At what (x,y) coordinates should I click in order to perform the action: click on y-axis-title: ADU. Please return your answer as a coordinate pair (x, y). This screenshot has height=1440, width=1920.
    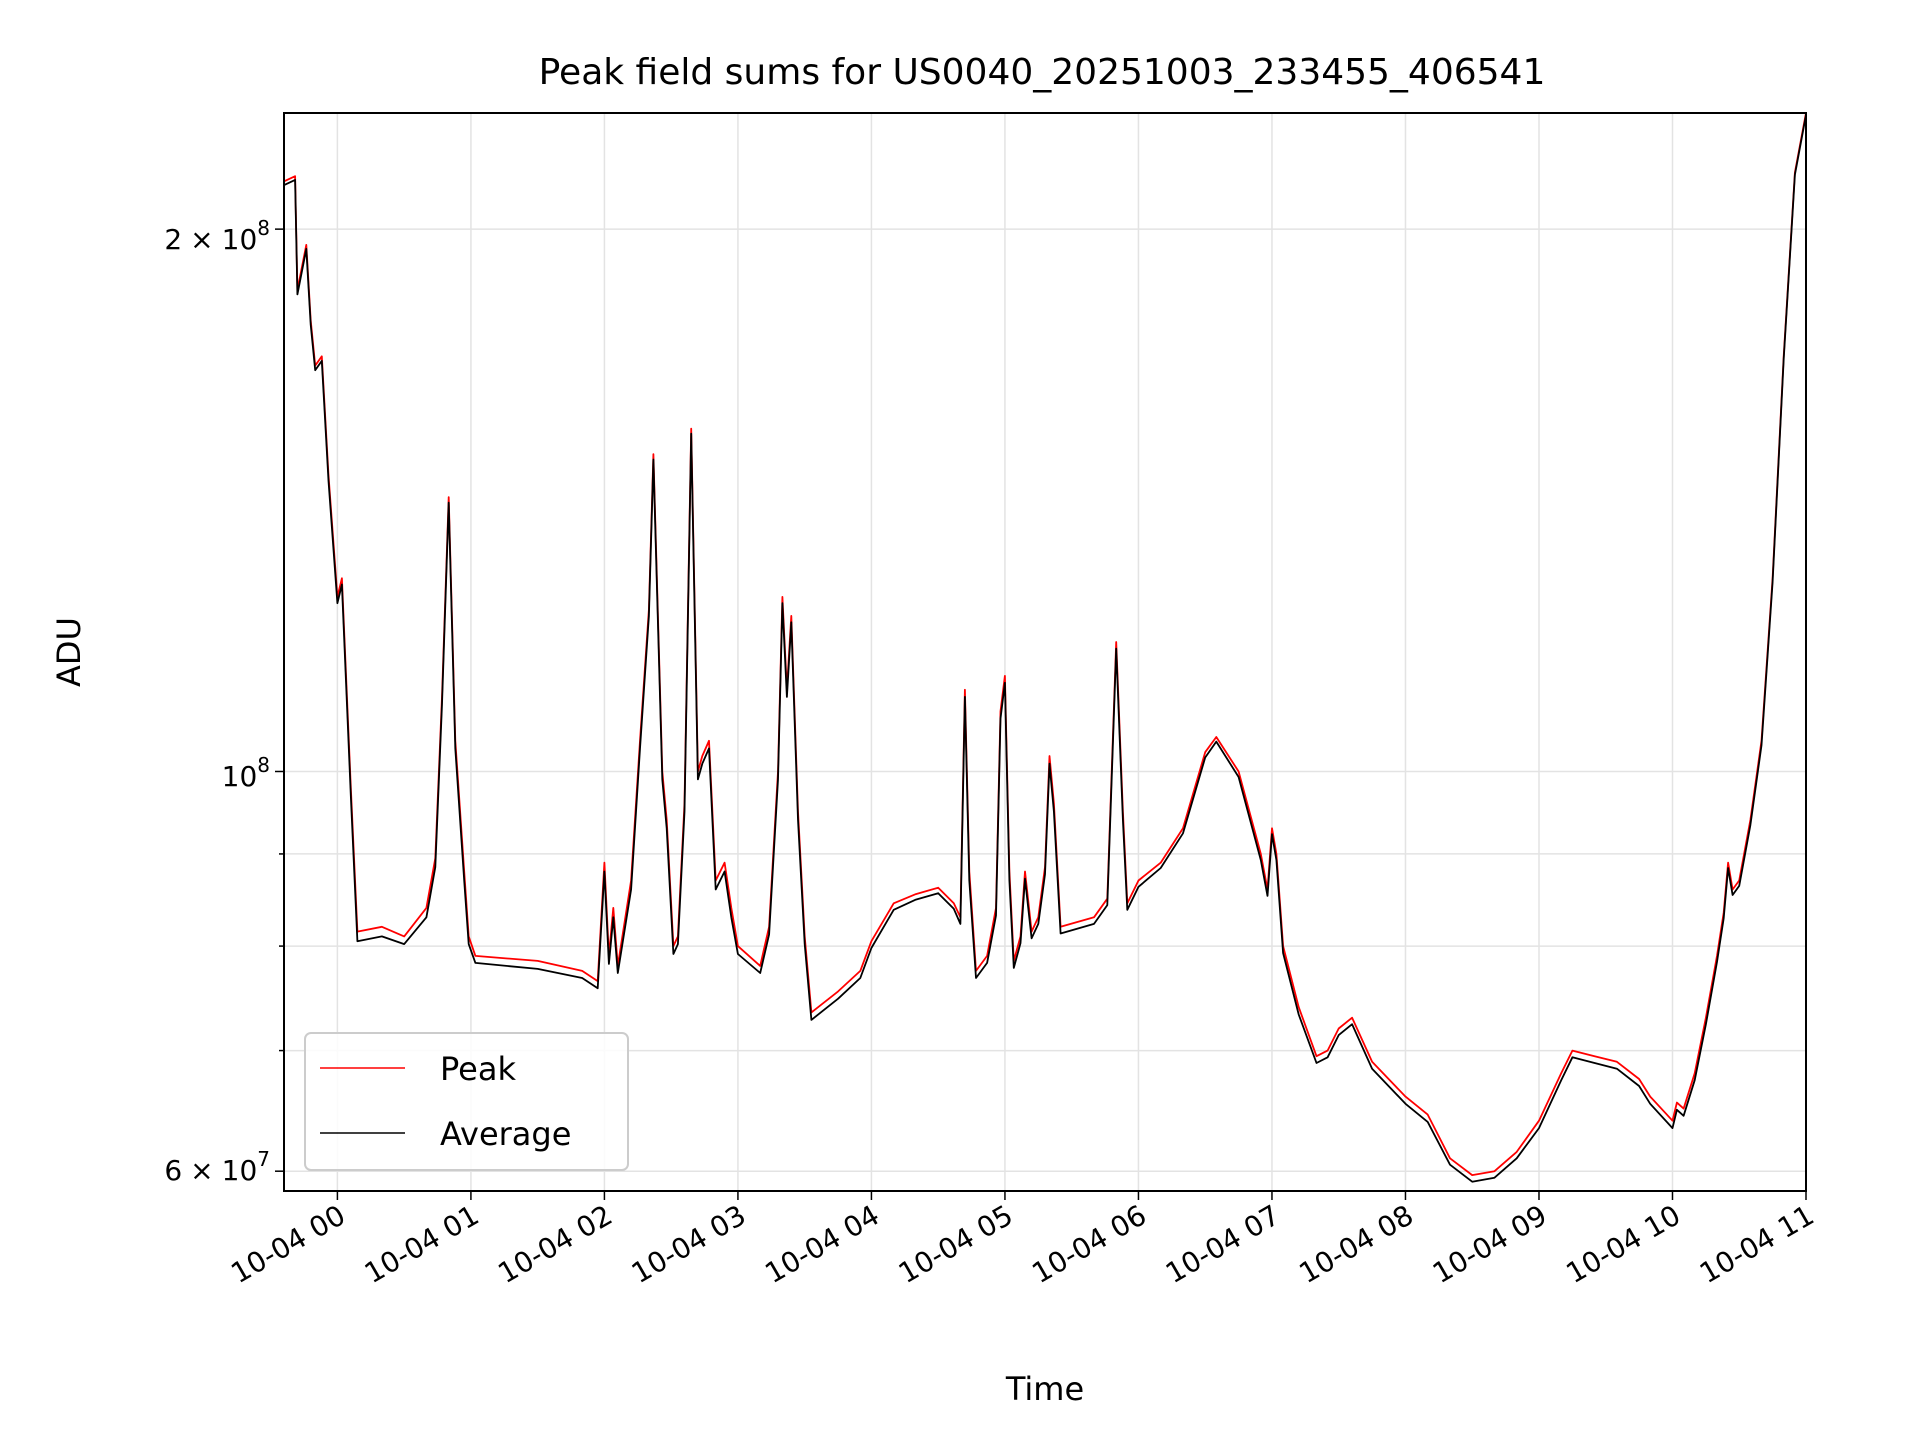
    Looking at the image, I should click on (69, 652).